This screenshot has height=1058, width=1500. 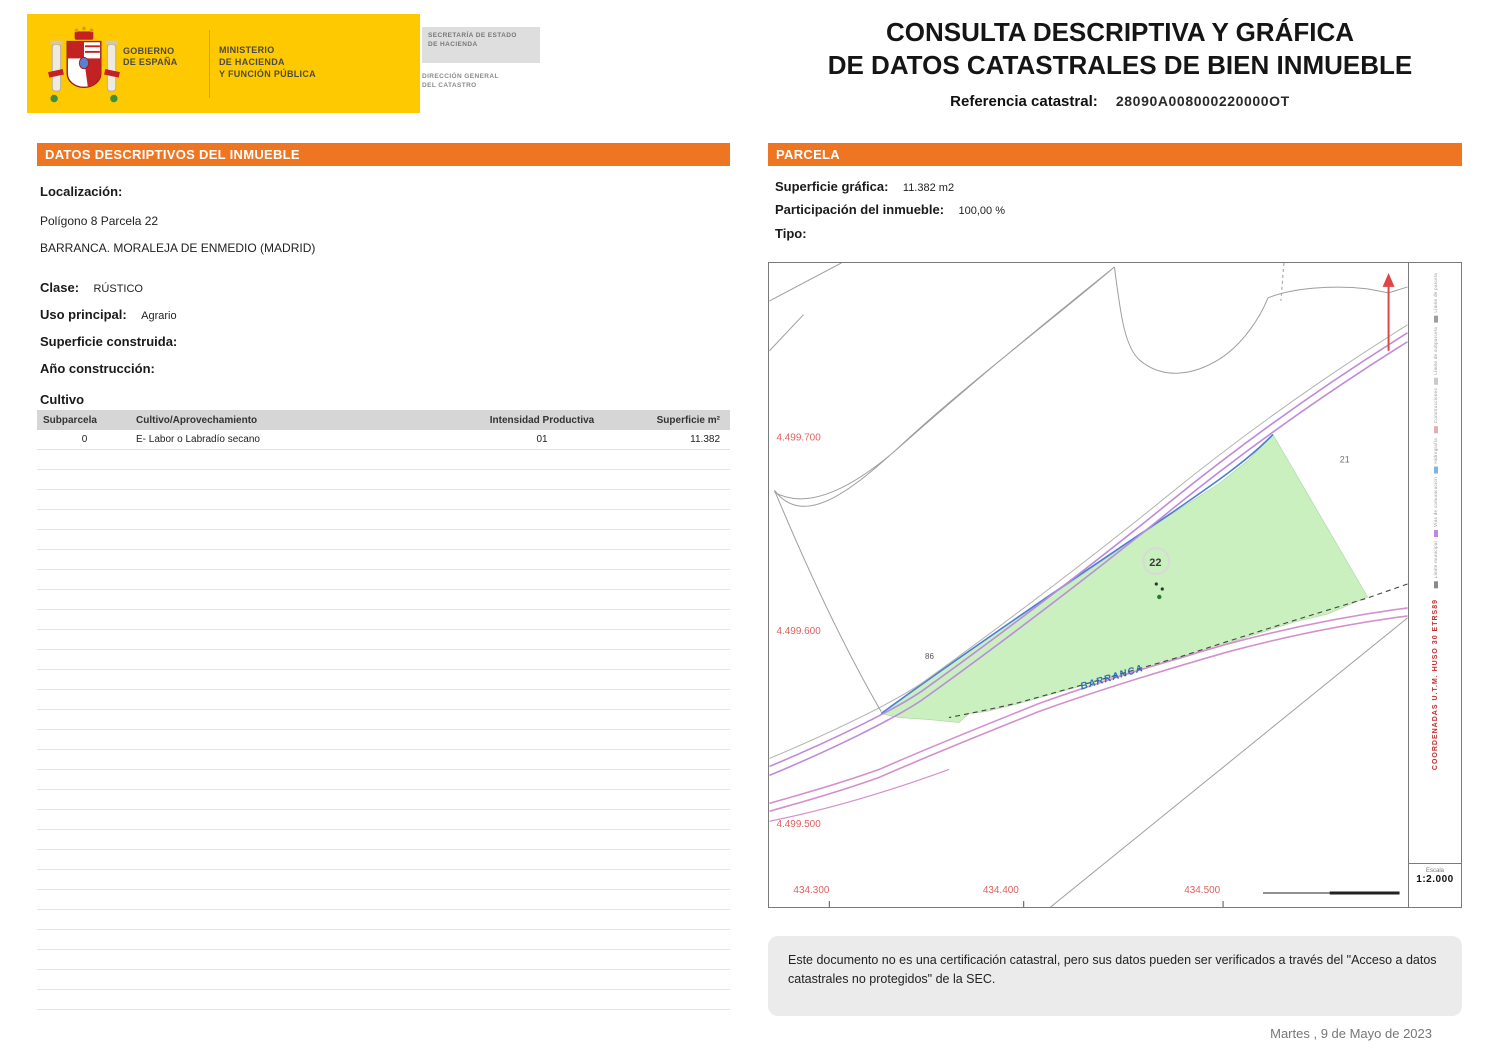 What do you see at coordinates (83, 314) in the screenshot?
I see `uso-principal-label: Uso principal:` at bounding box center [83, 314].